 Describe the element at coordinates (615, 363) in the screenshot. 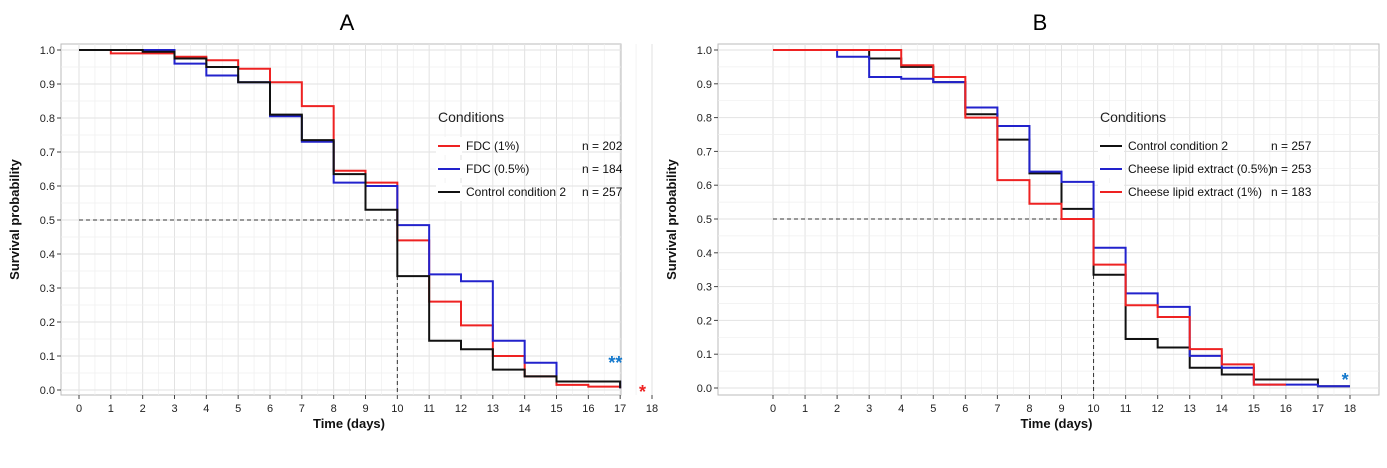

I see `significance-marker: **` at that location.